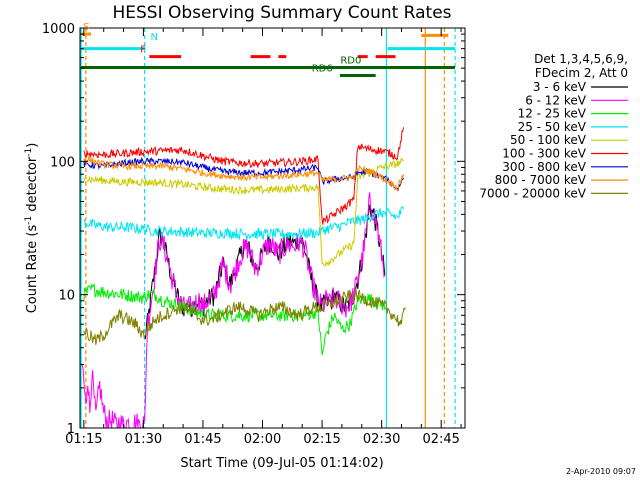 This screenshot has height=480, width=640. Describe the element at coordinates (281, 13) in the screenshot. I see `chart-title: HESSI Observing Summary Count Rates` at that location.